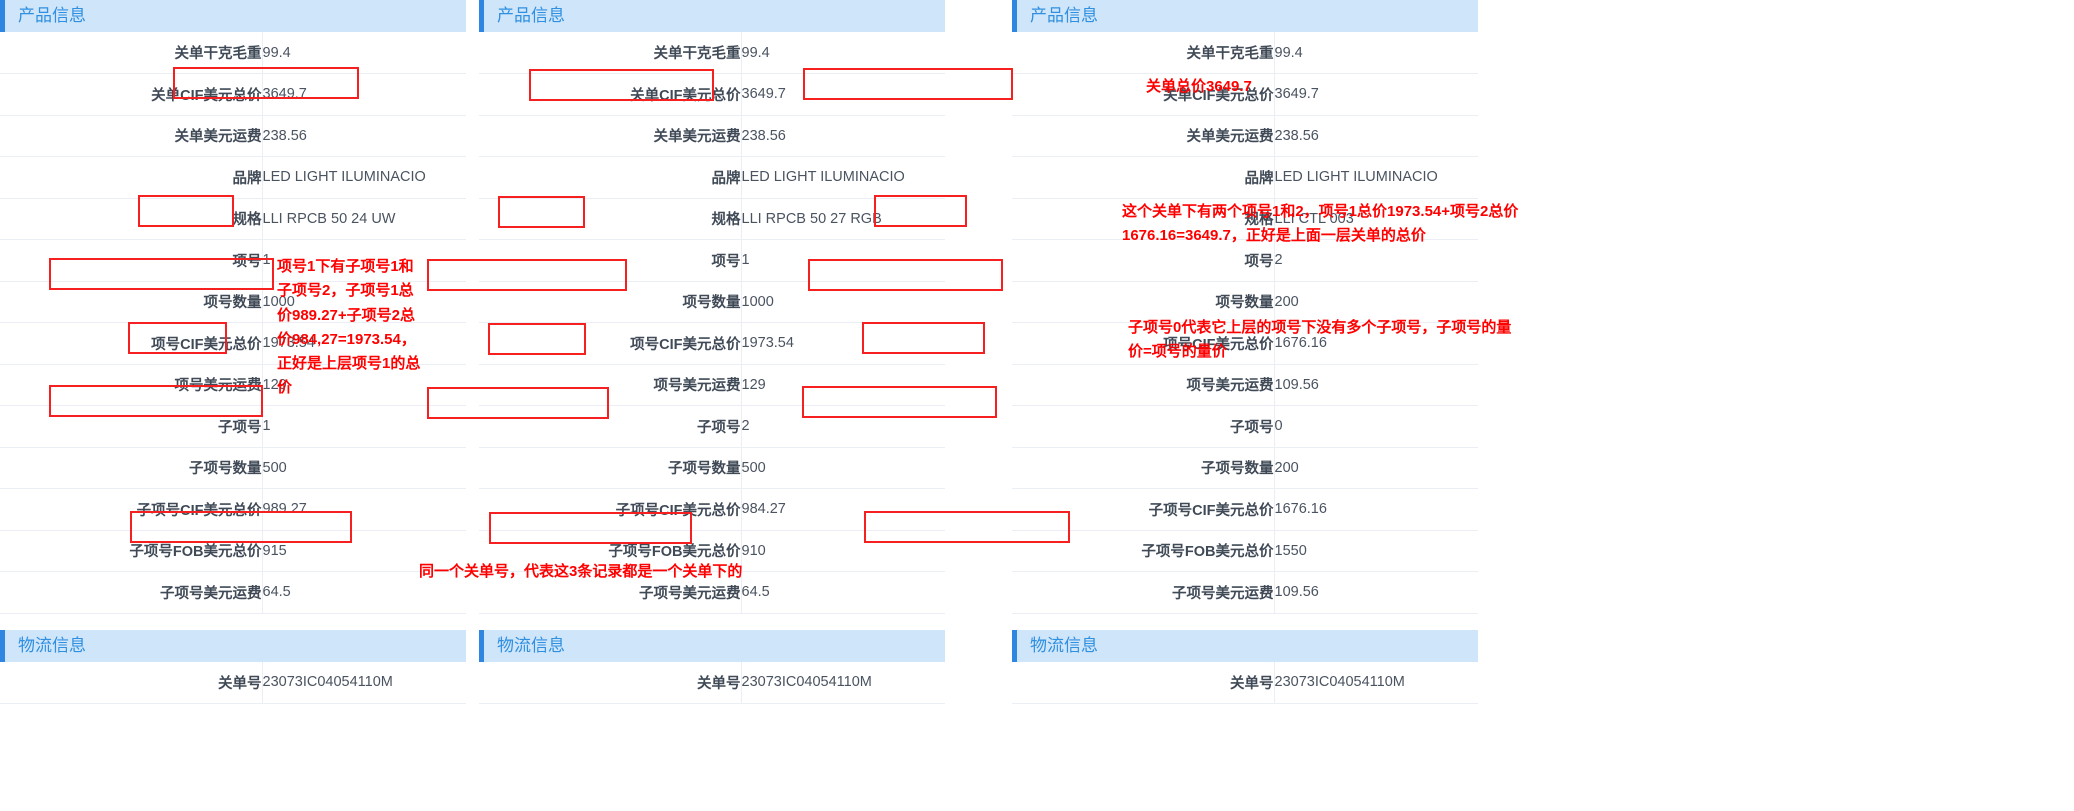  What do you see at coordinates (131, 468) in the screenshot?
I see `row-label: 子项号数量` at bounding box center [131, 468].